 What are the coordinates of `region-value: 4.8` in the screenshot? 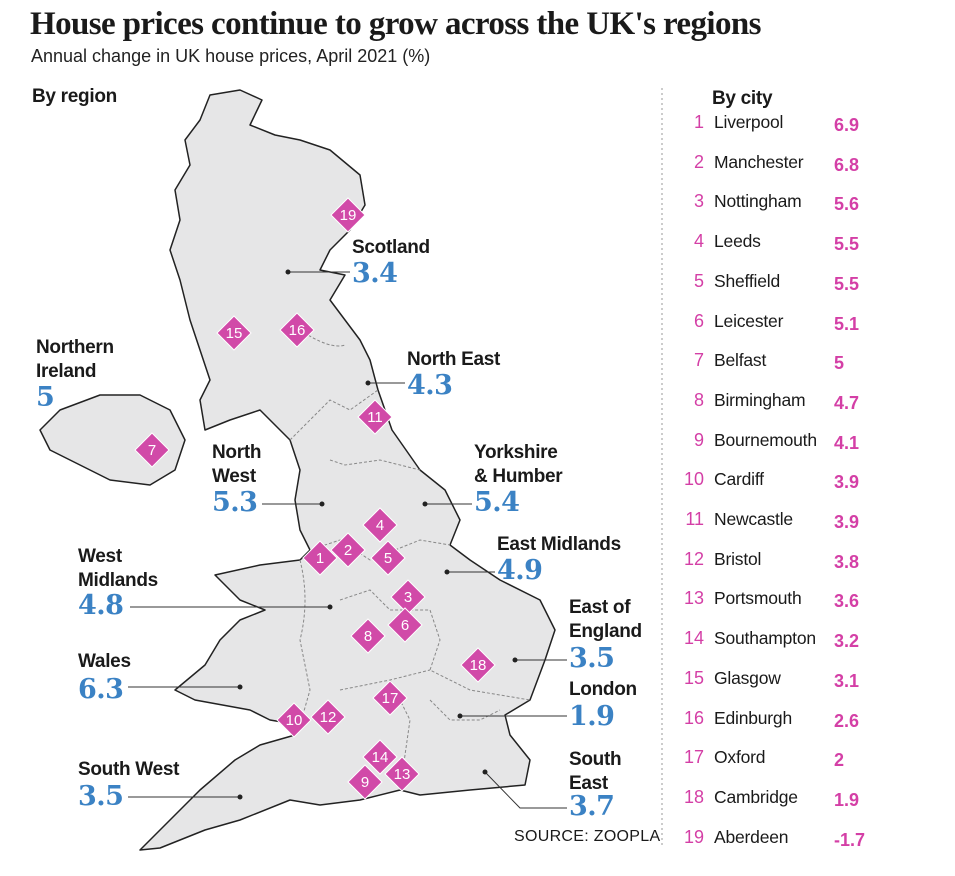 It's located at (101, 605).